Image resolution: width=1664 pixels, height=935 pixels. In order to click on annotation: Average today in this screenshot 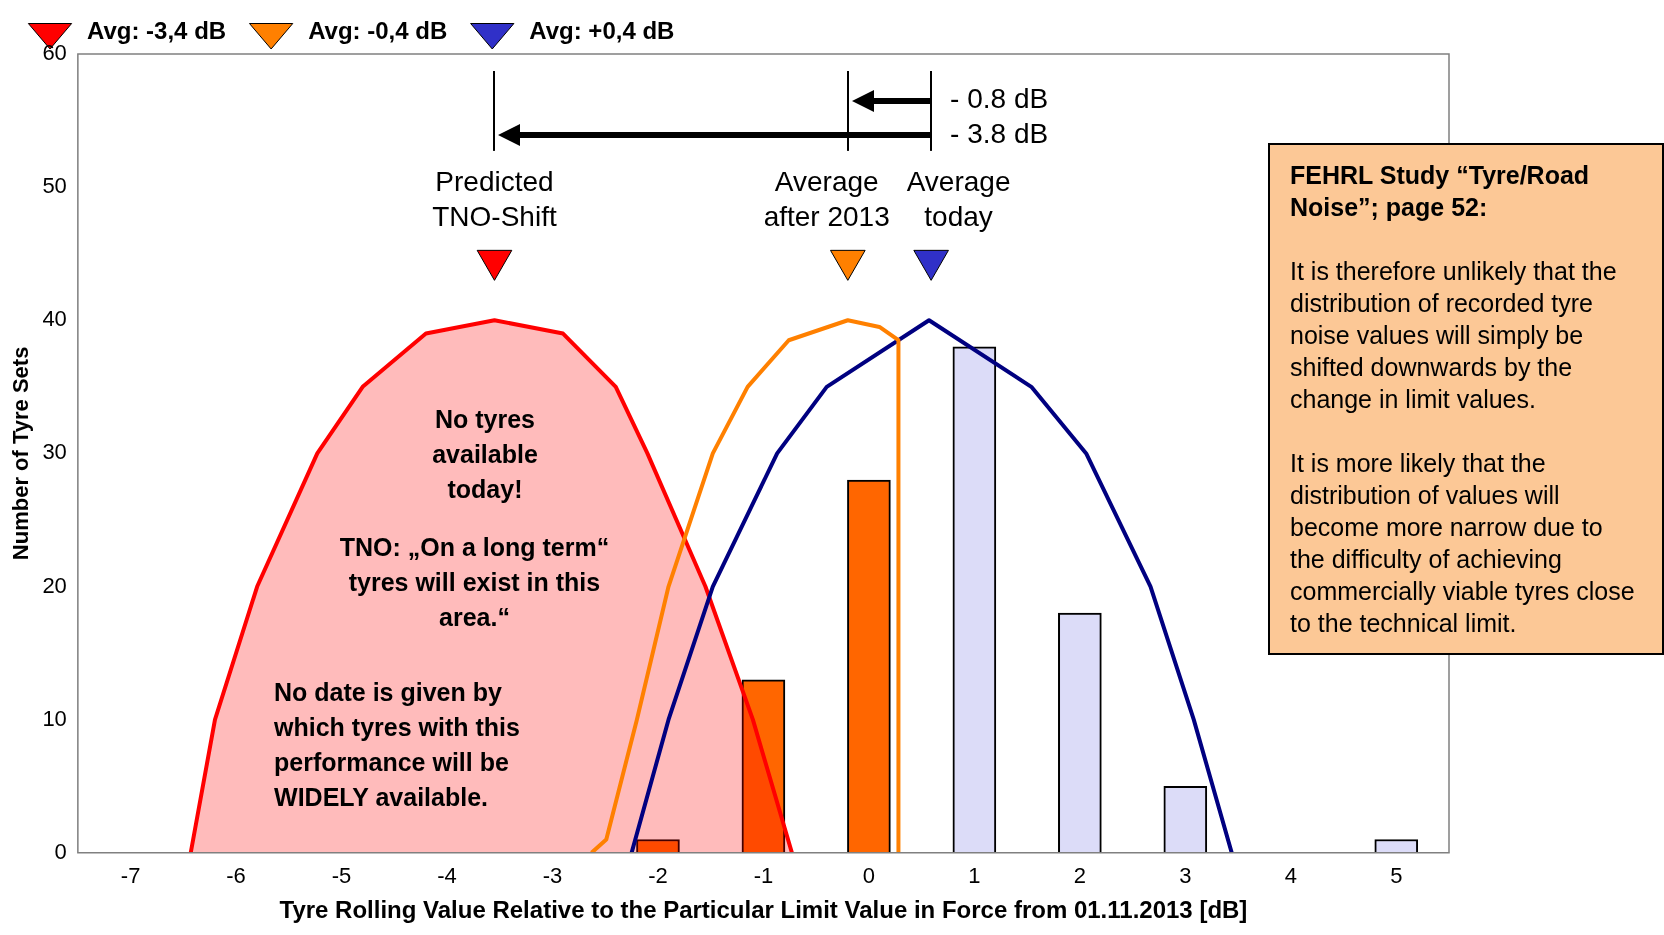, I will do `click(958, 198)`.